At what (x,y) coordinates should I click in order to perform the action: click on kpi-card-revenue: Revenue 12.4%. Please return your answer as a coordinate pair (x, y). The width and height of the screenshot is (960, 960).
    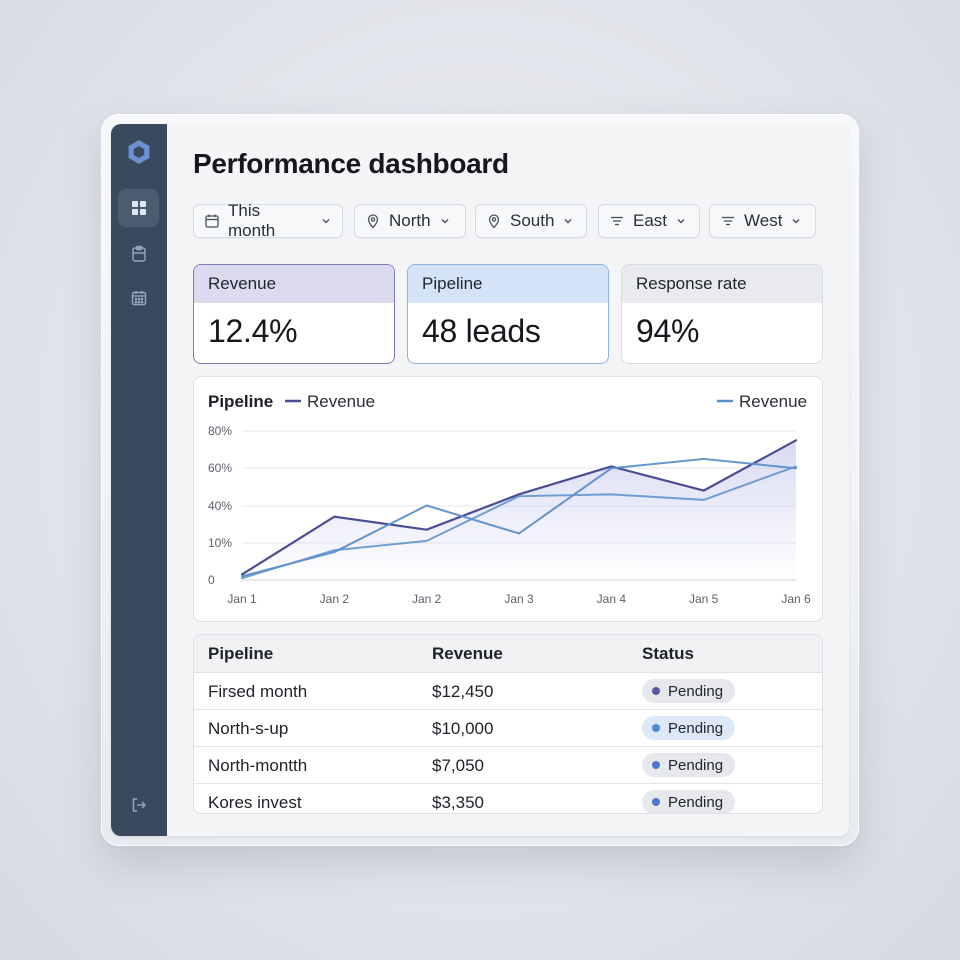
    Looking at the image, I should click on (294, 314).